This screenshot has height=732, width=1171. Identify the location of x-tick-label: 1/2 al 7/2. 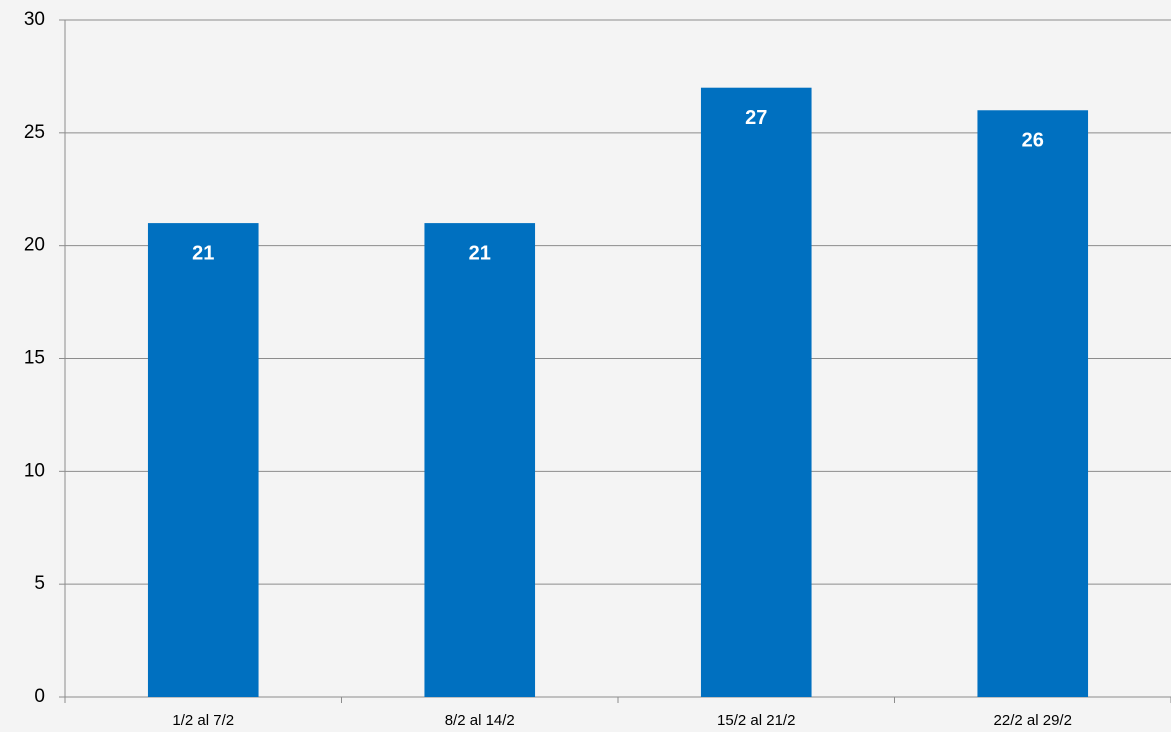
(203, 720).